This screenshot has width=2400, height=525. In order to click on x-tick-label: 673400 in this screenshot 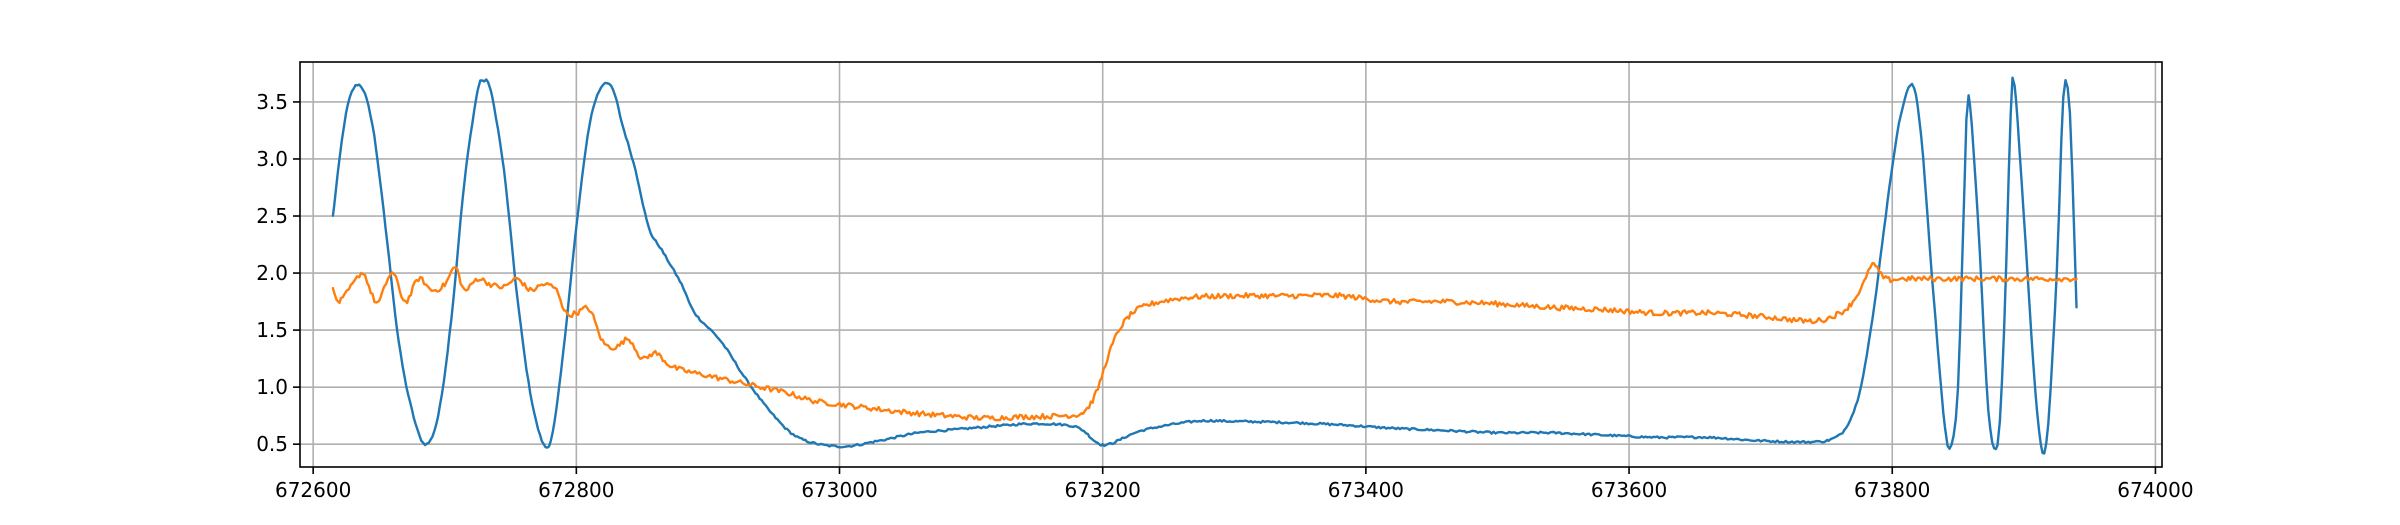, I will do `click(1366, 490)`.